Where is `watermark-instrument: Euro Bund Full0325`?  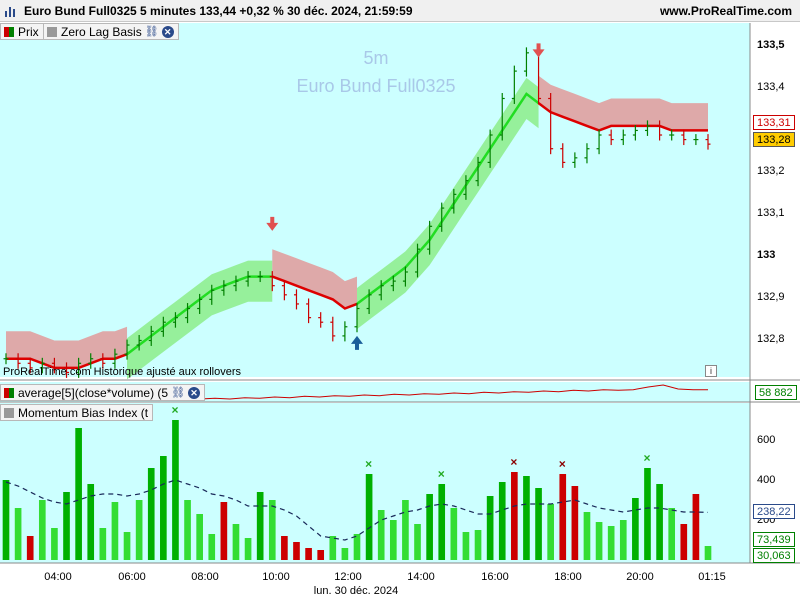 watermark-instrument: Euro Bund Full0325 is located at coordinates (376, 86).